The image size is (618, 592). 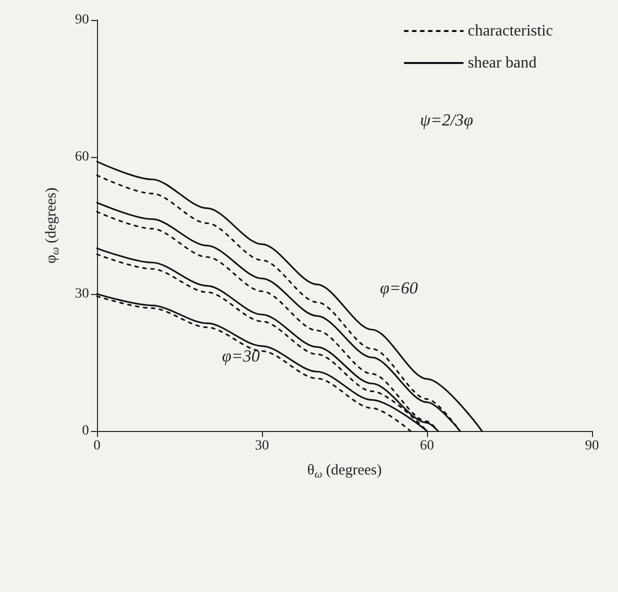 I want to click on y-tick-label: 90, so click(x=82, y=20).